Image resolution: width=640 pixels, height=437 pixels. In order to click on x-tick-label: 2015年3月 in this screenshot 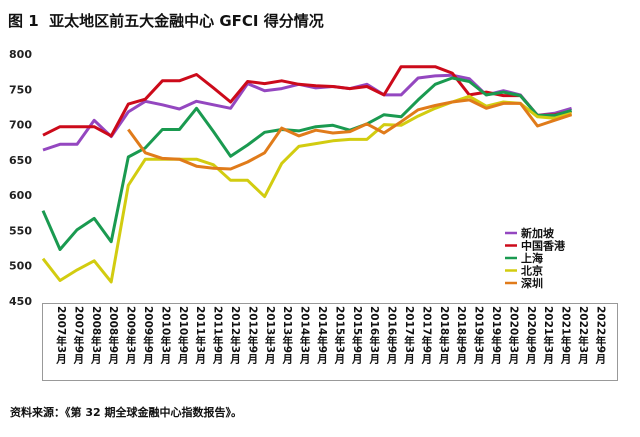, I will do `click(339, 335)`.